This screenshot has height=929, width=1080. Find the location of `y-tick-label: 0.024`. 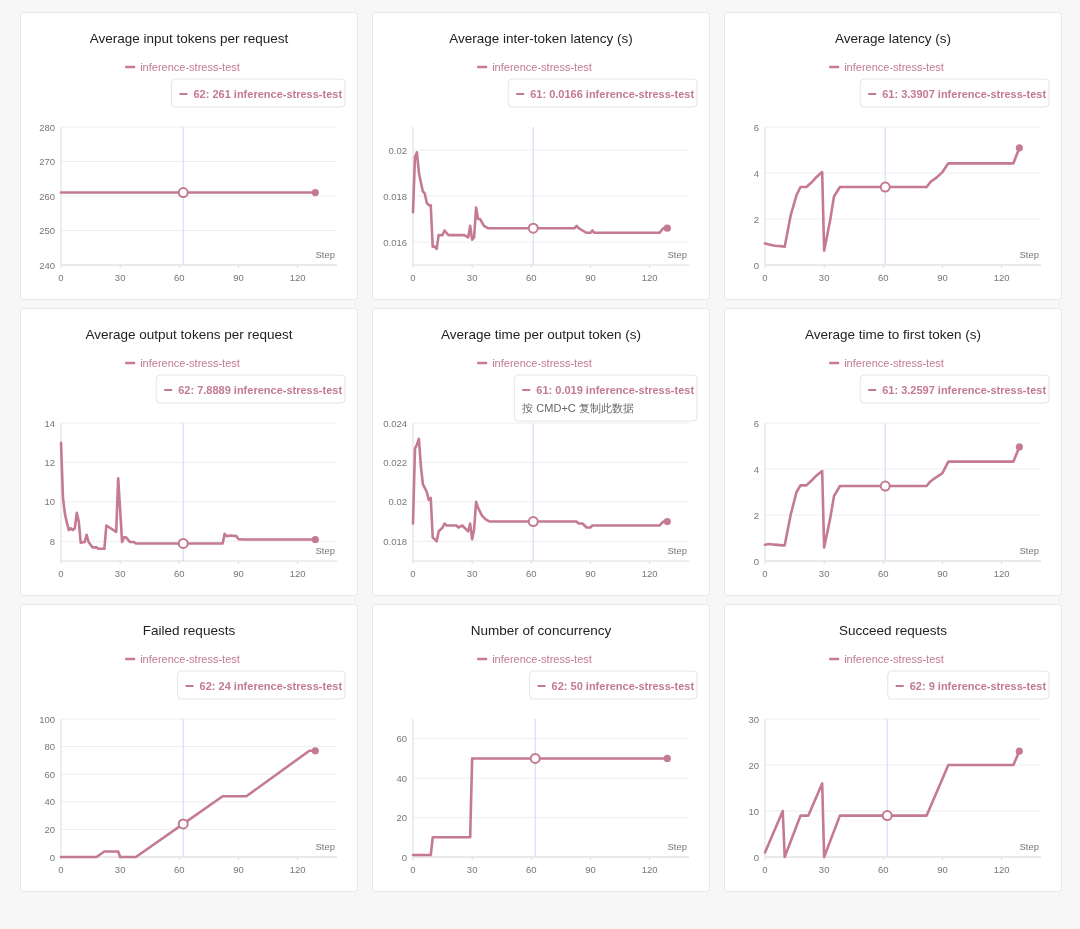

y-tick-label: 0.024 is located at coordinates (395, 423).